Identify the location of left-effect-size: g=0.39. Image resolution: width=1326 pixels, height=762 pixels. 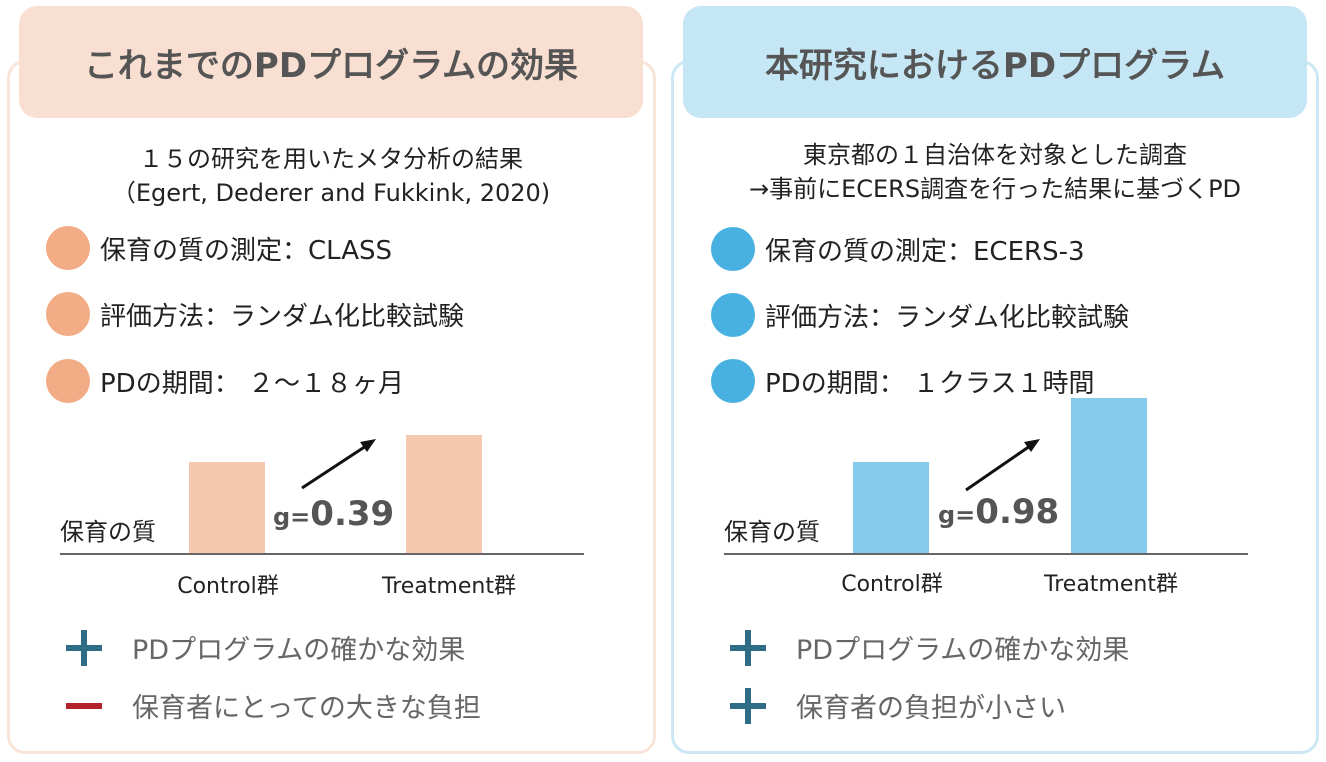
(333, 514).